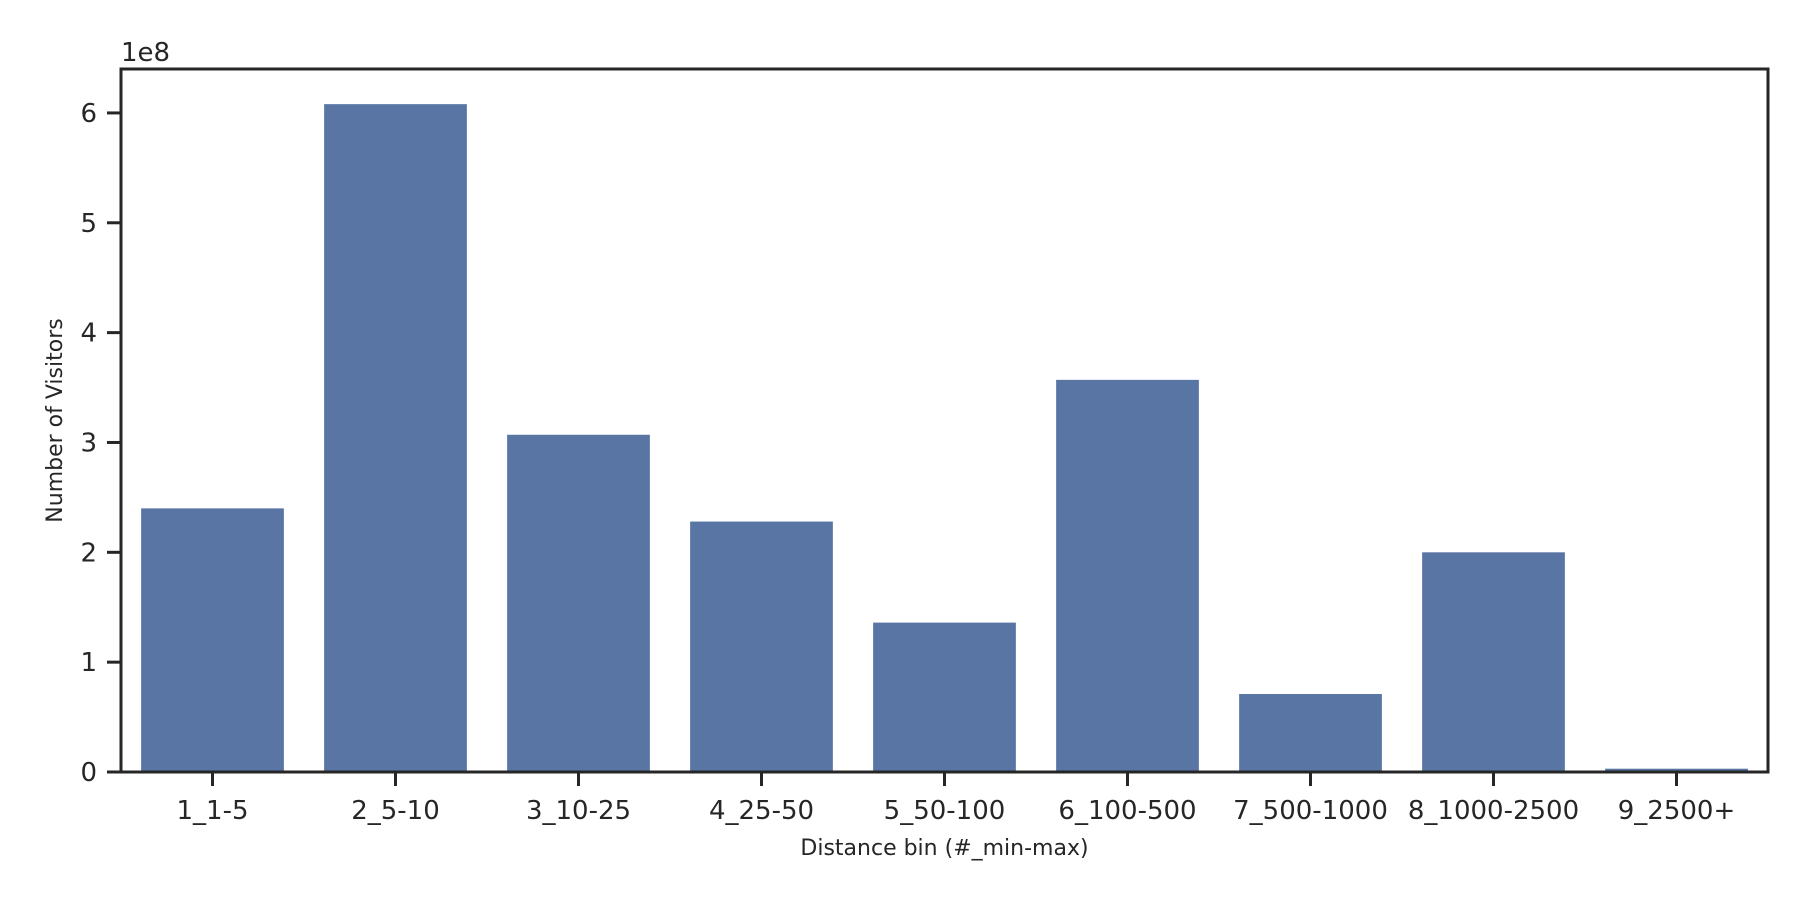 The image size is (1800, 900). I want to click on y-tick-label: 3, so click(88, 443).